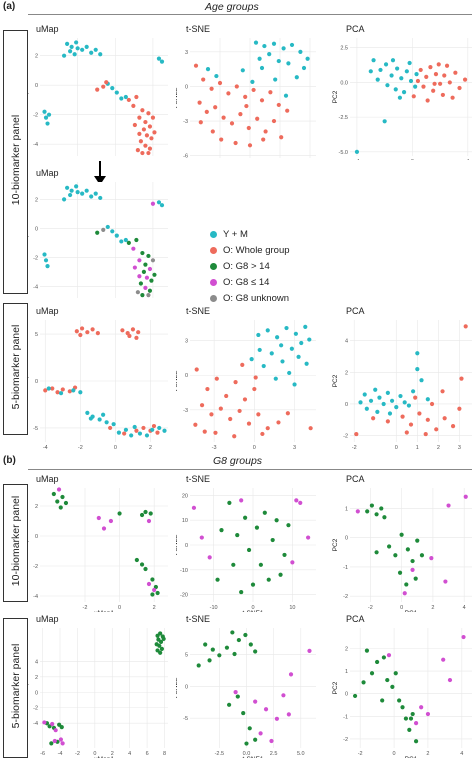  What do you see at coordinates (28, 240) in the screenshot?
I see `y-axis-label: uMap2` at bounding box center [28, 240].